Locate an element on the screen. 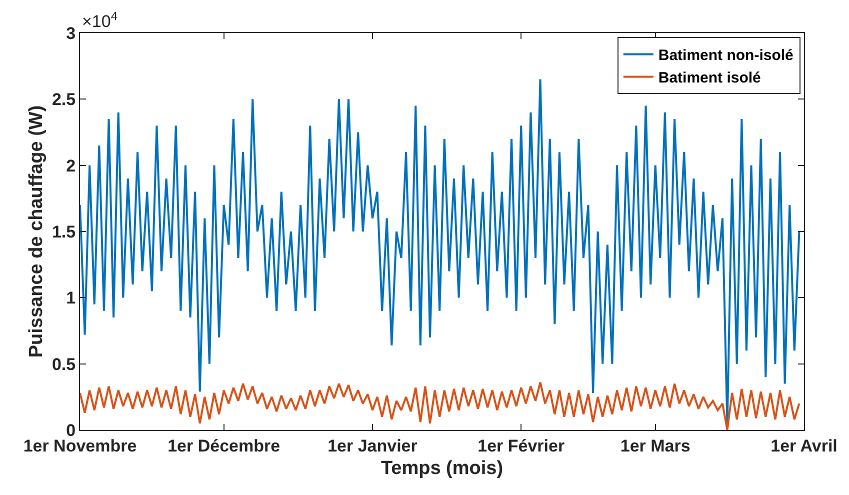 The image size is (849, 495). y-axis-title: Puissance de chauffage (W) is located at coordinates (36, 231).